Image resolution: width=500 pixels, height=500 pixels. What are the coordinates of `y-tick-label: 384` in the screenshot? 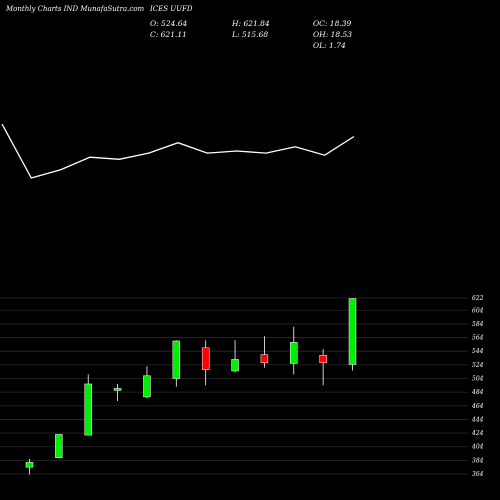 It's located at (478, 460).